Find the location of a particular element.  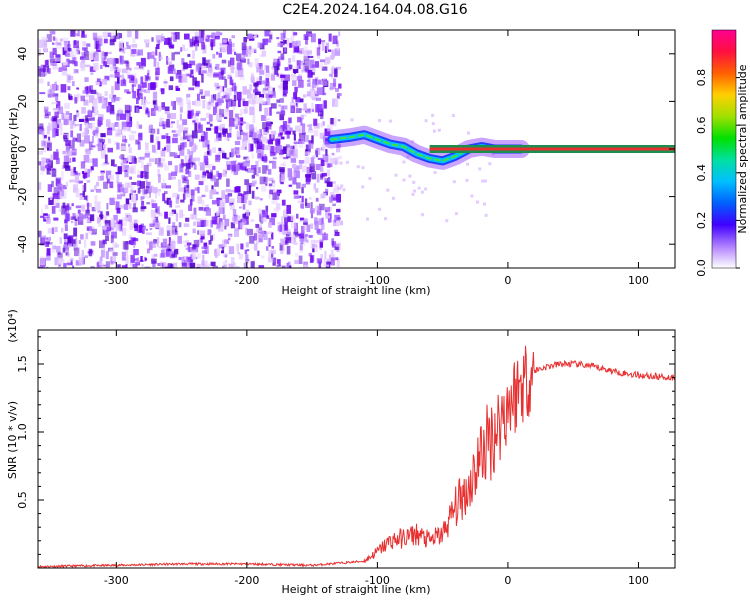

heatmap-x-axis-label: Height of straight line (km) is located at coordinates (355, 290).